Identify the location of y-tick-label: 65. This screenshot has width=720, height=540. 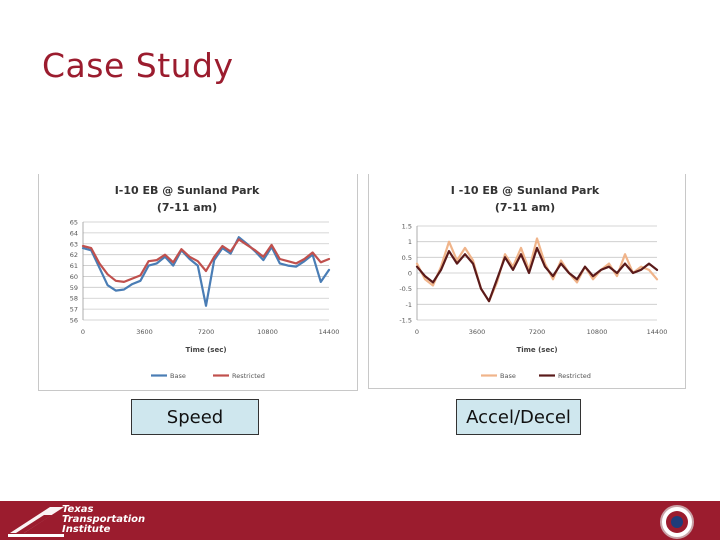
(74, 223).